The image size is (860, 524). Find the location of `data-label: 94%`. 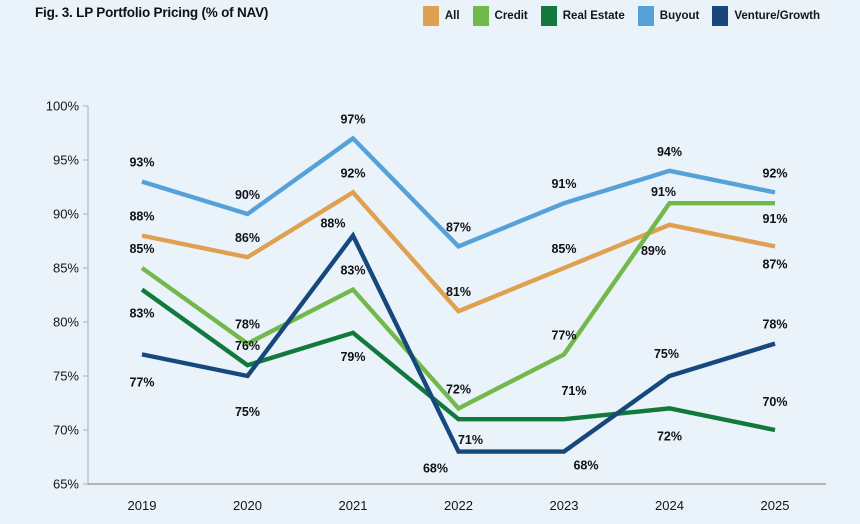

data-label: 94% is located at coordinates (669, 152).